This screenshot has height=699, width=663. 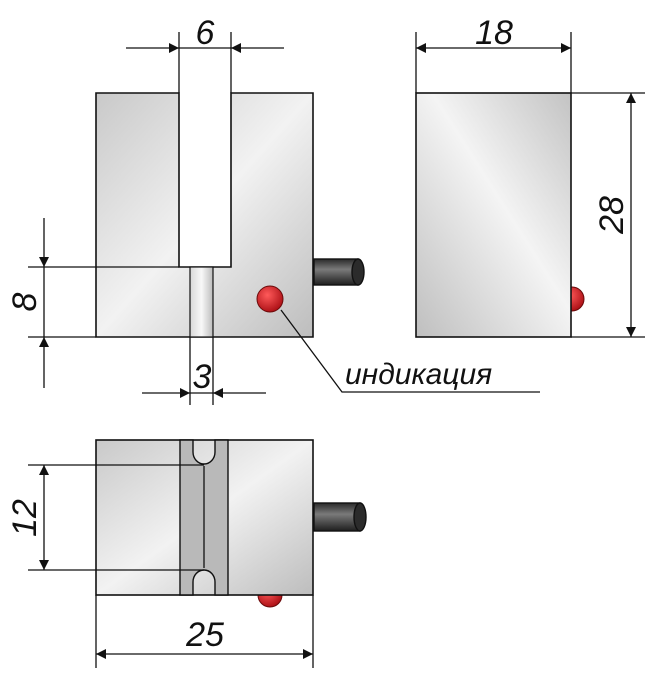 I want to click on sensor-body-side, so click(x=493, y=215).